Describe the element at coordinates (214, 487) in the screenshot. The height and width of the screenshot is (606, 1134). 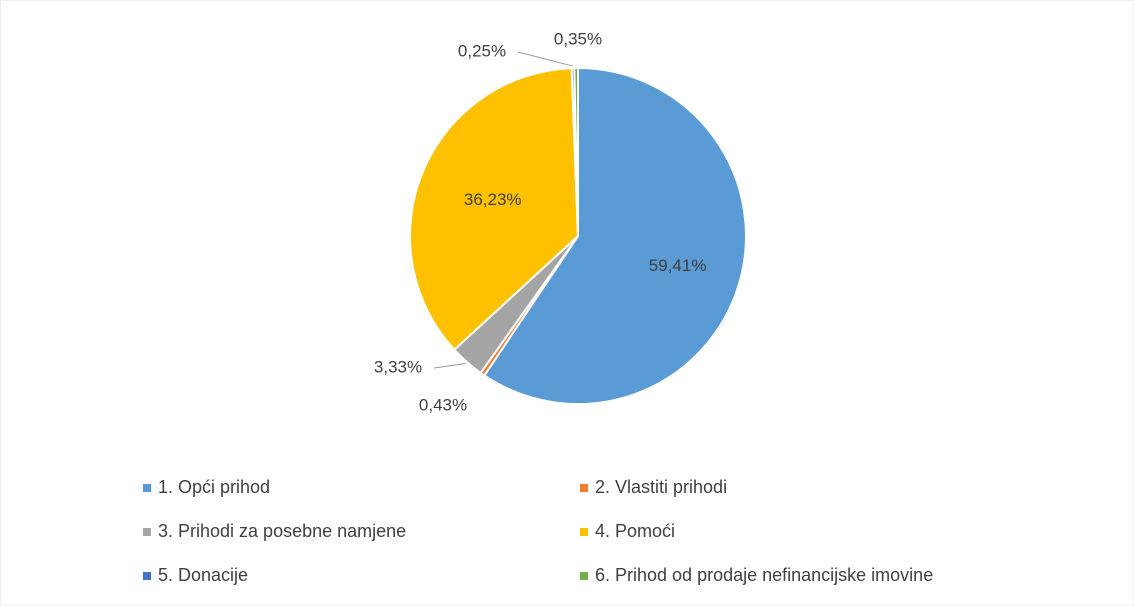
I see `legend-label: 1. Opći prihod` at that location.